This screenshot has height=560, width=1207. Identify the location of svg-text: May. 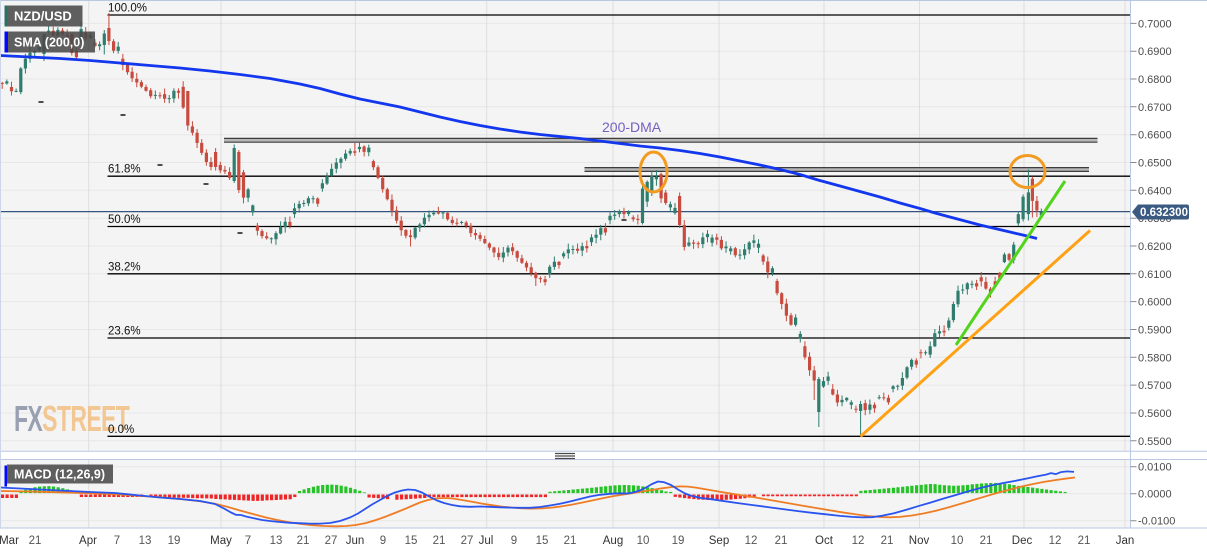
(221, 541).